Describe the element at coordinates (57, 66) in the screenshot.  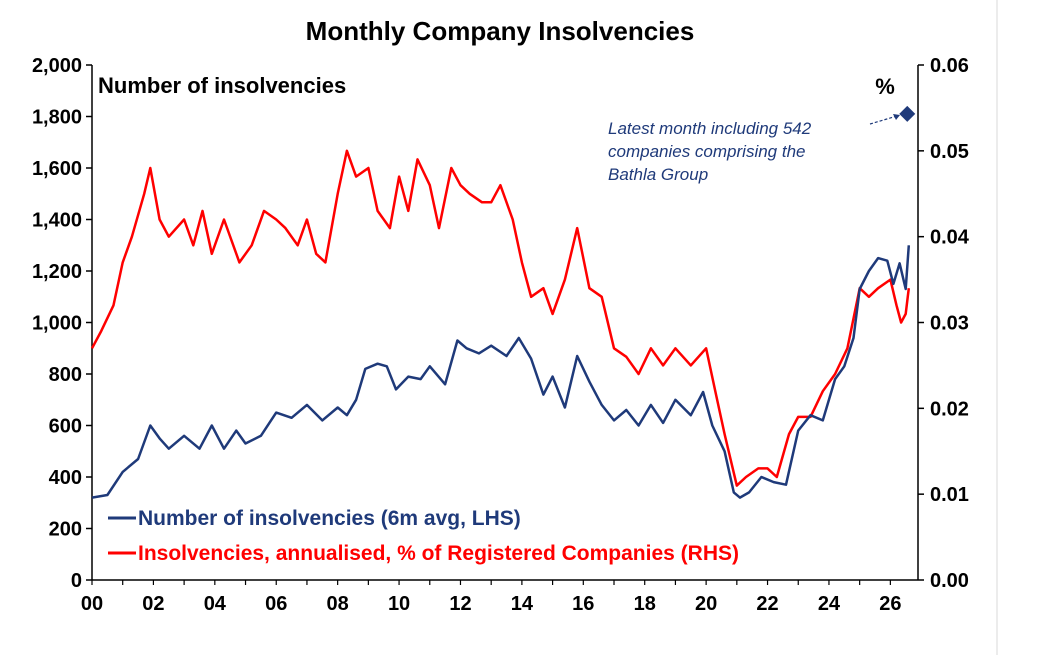
I see `left-tick-label: 2,000` at that location.